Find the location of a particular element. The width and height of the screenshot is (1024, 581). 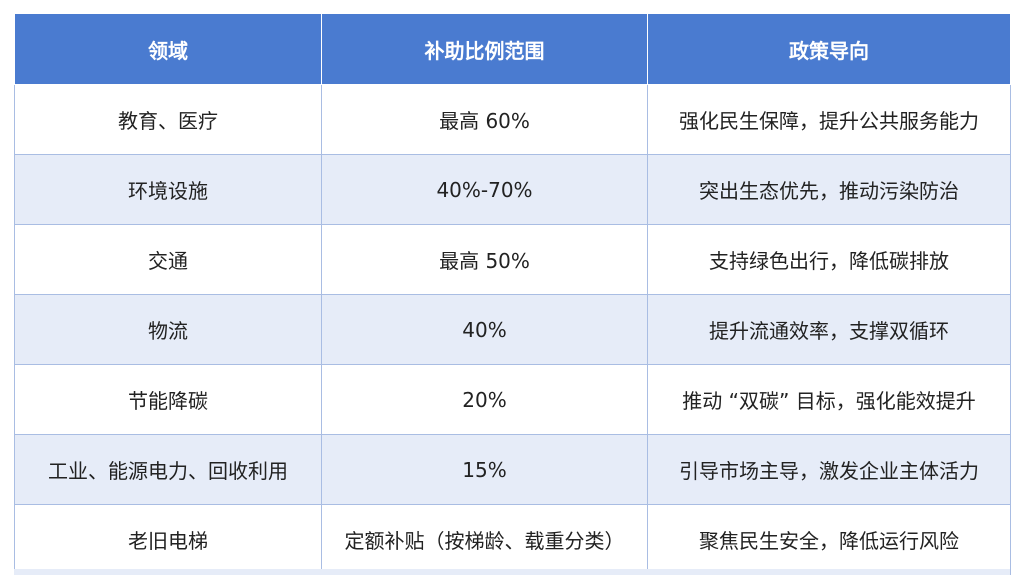

cell-ratio: 定额补贴（按梯龄、载重分类） is located at coordinates (484, 539).